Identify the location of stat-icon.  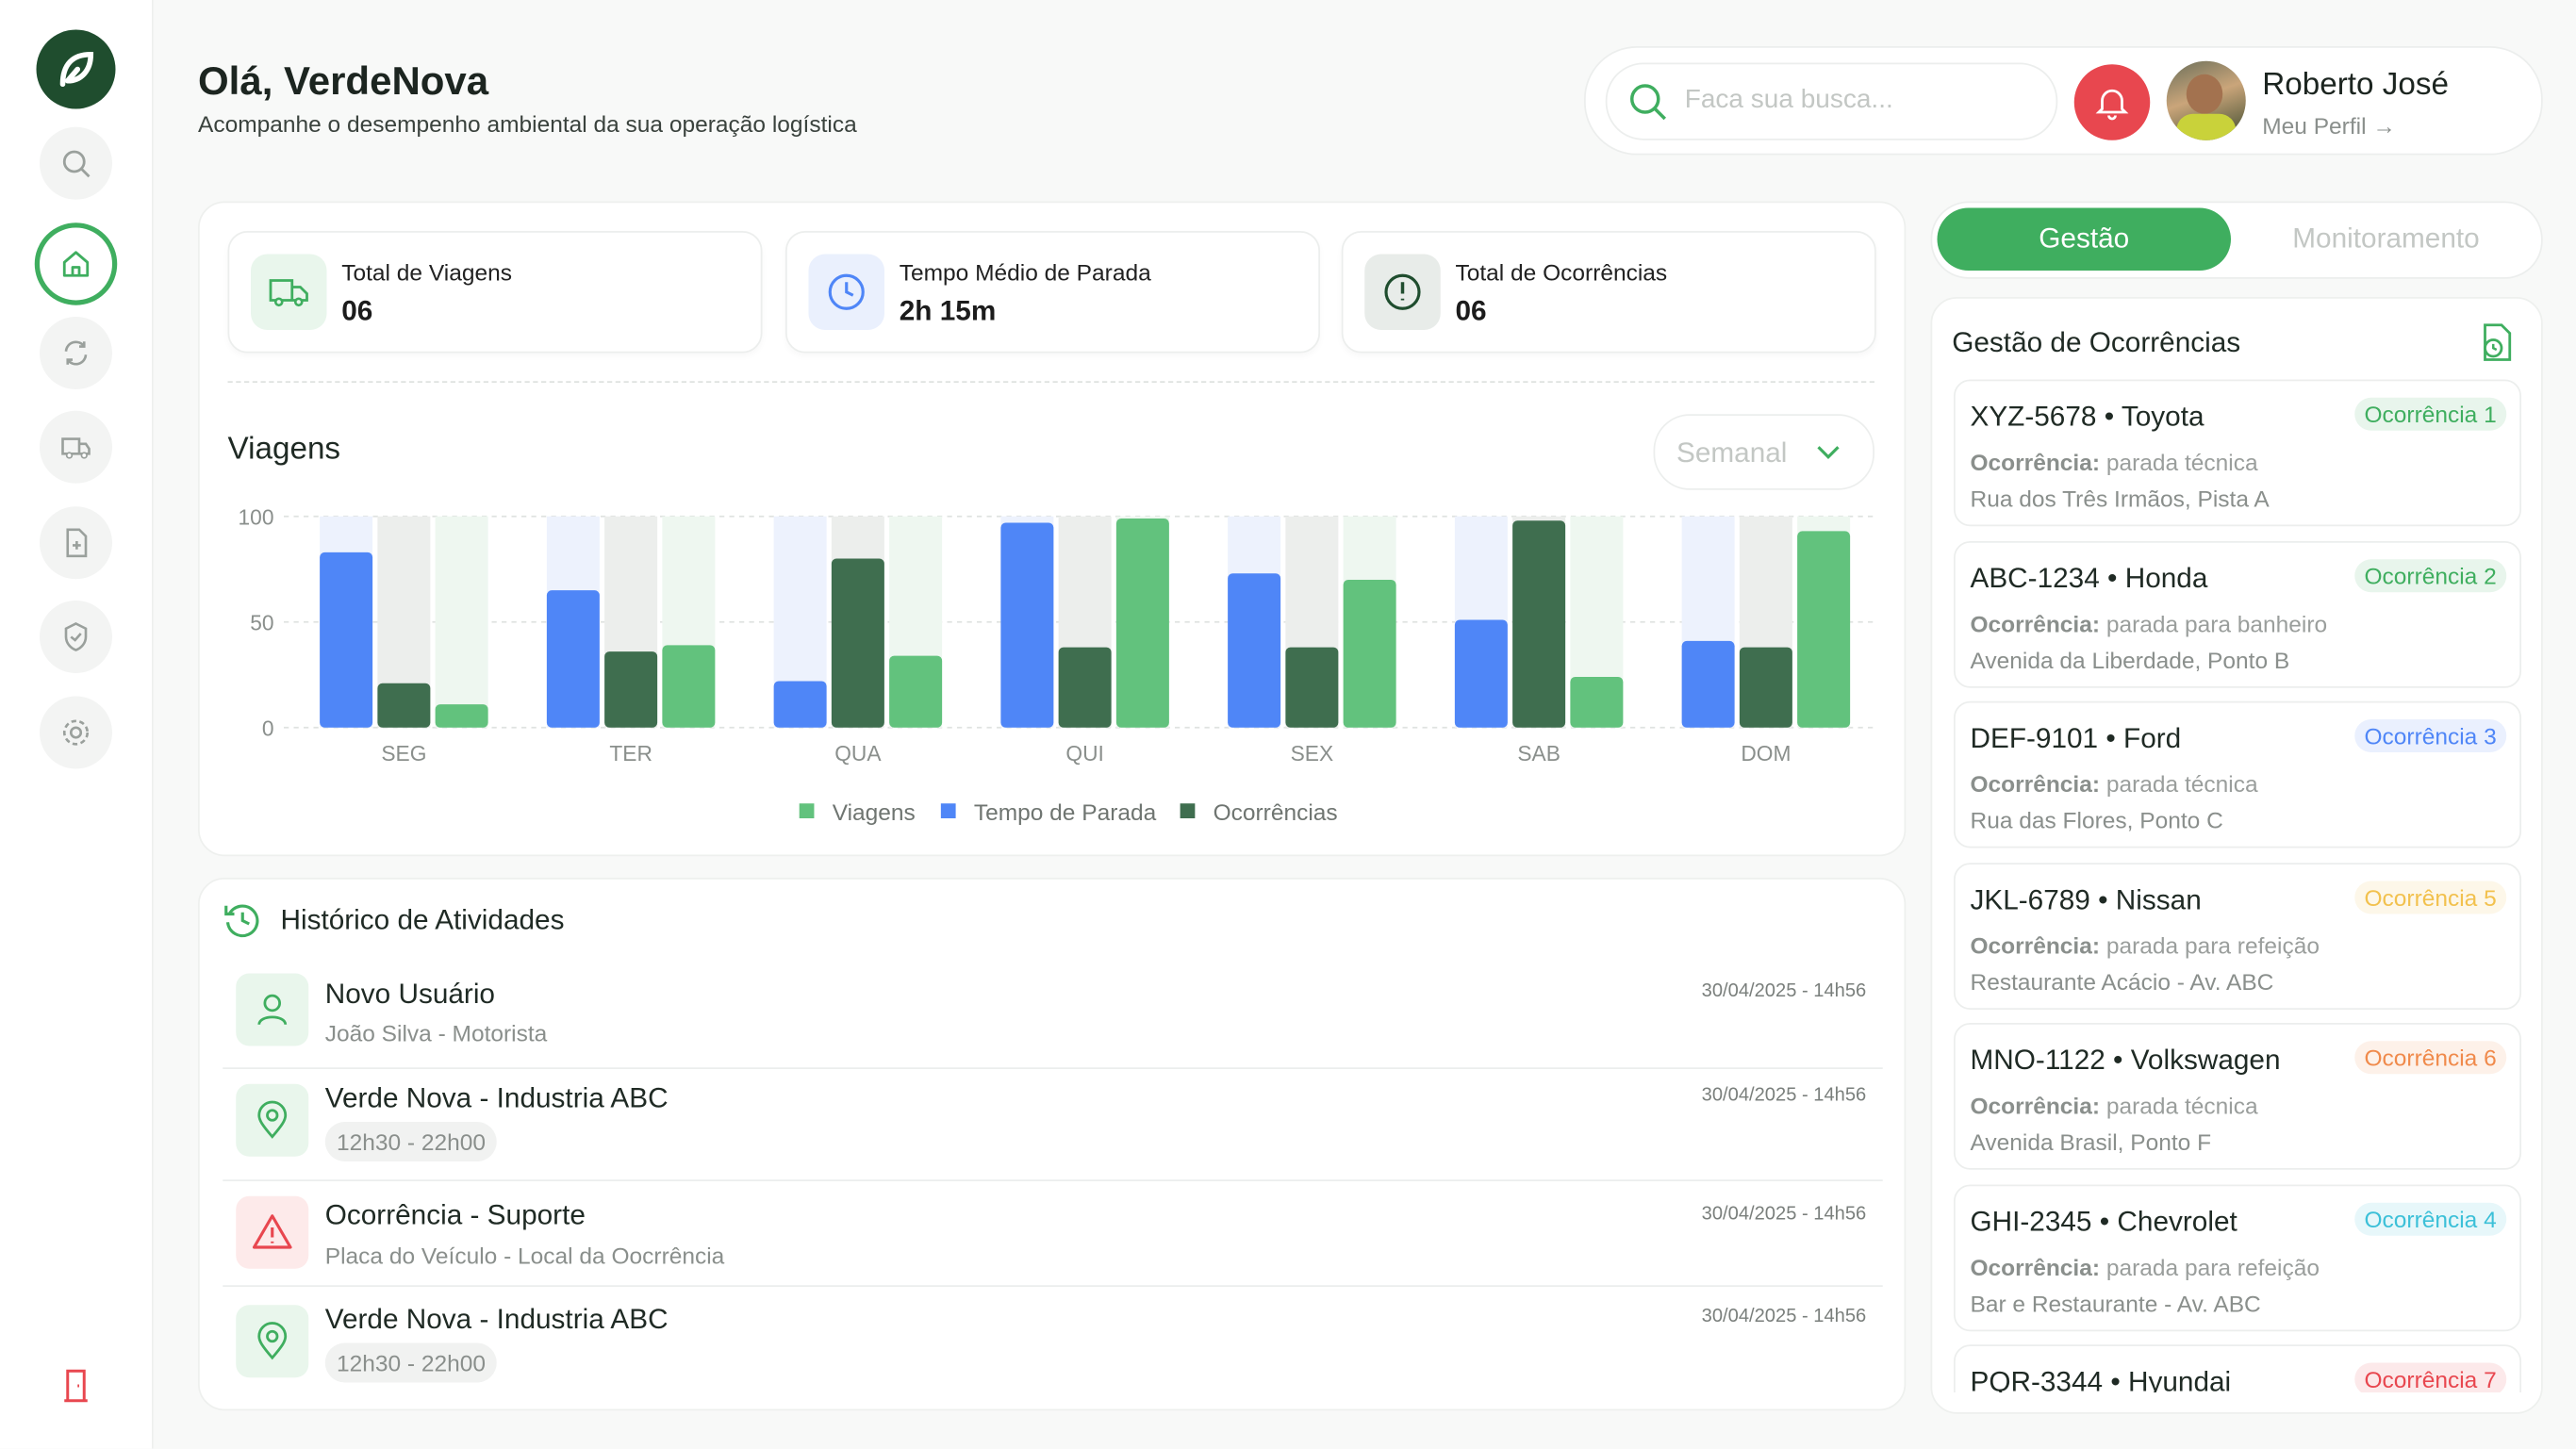
(847, 293).